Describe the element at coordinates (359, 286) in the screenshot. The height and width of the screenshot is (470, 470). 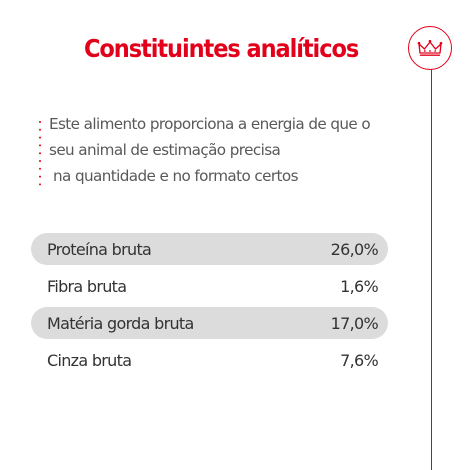
I see `constituent-value: 1,6%` at that location.